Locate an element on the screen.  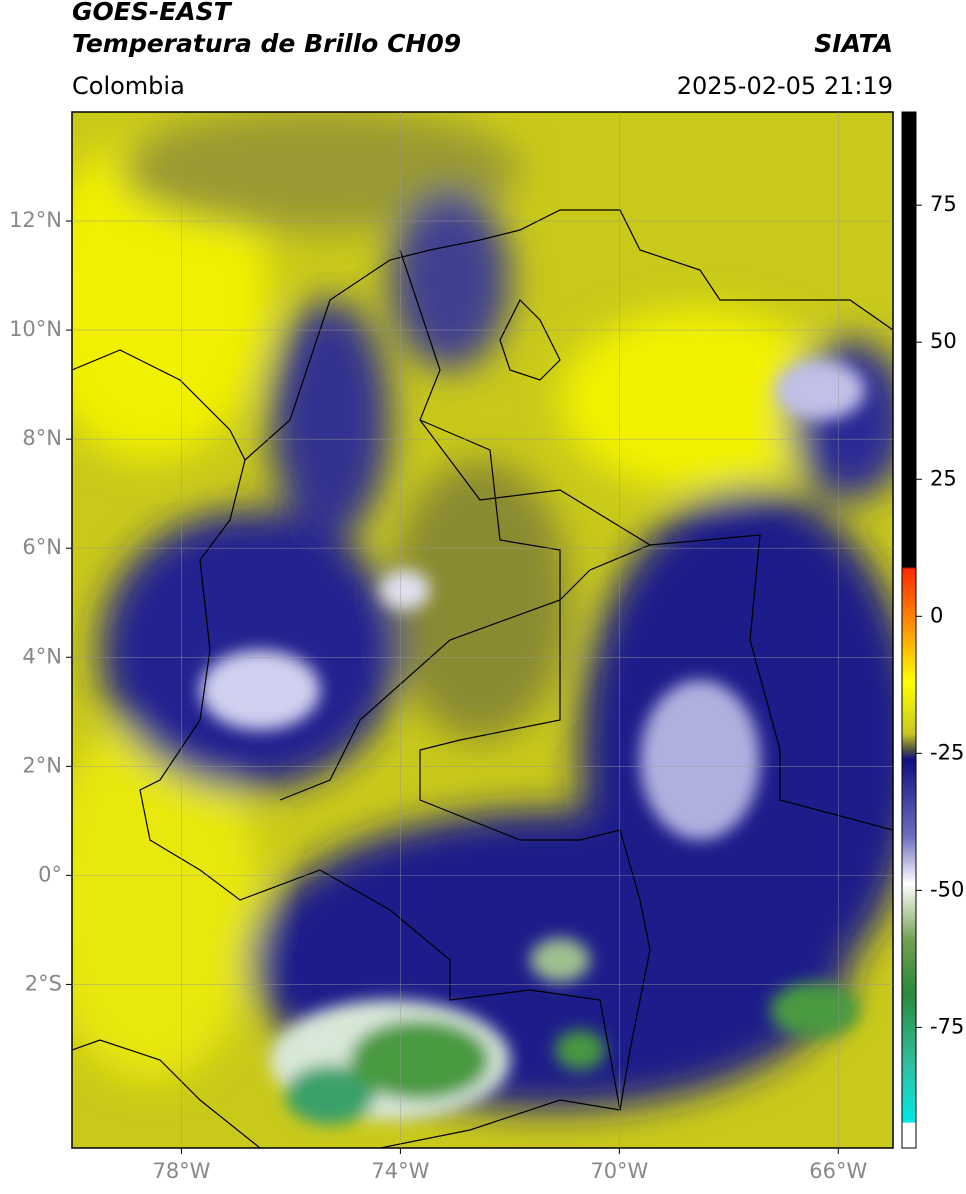
y-tick-label: 12°N is located at coordinates (35, 220).